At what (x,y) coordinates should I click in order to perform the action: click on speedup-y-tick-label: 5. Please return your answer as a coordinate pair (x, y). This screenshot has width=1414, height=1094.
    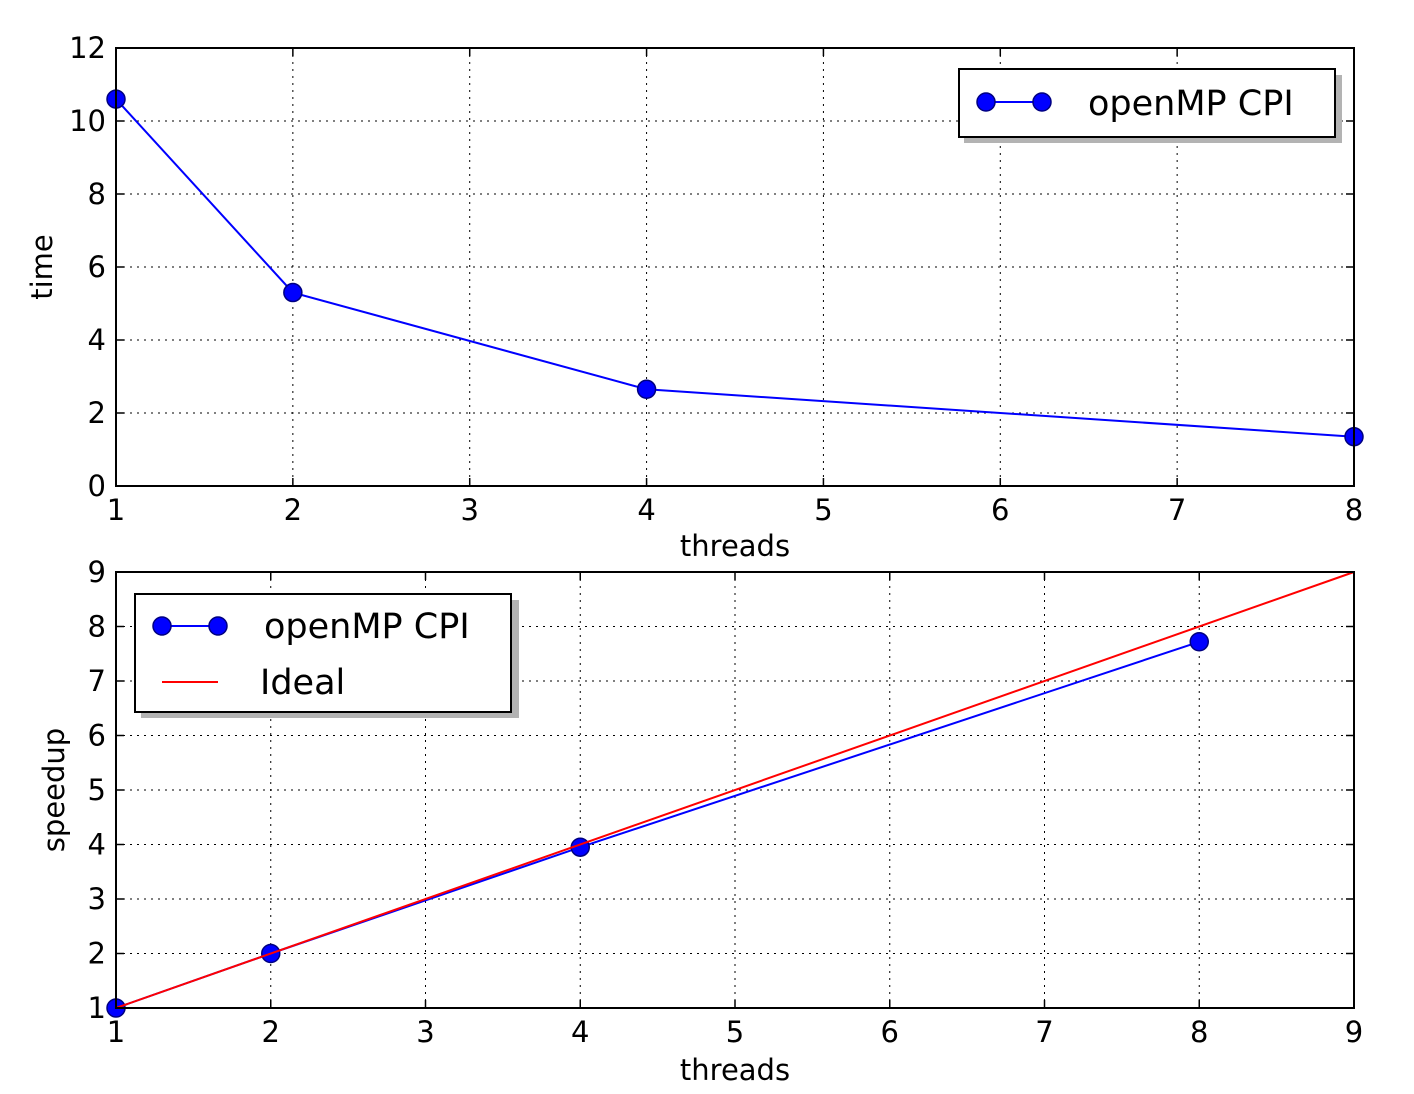
    Looking at the image, I should click on (97, 790).